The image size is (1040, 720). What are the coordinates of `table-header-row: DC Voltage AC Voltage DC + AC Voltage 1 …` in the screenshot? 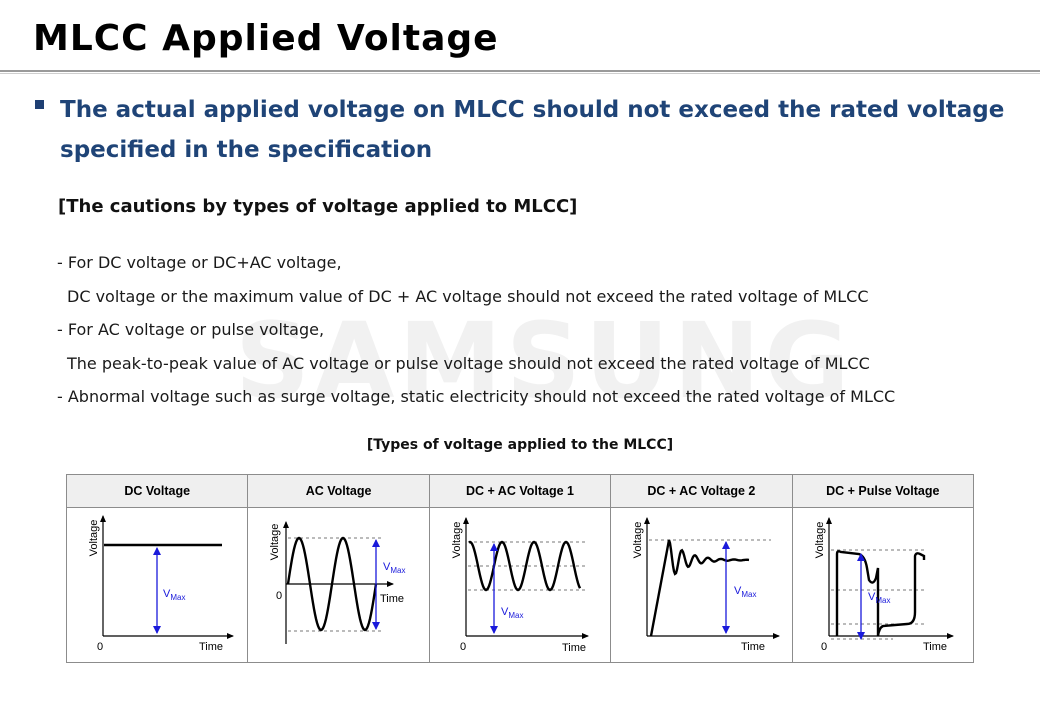 It's located at (520, 491).